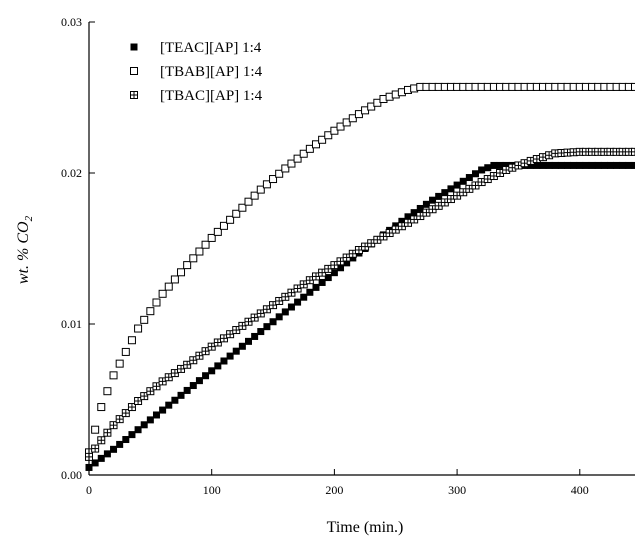 This screenshot has height=538, width=635. What do you see at coordinates (211, 96) in the screenshot?
I see `legend-label: [TBAC][AP] 1:4` at bounding box center [211, 96].